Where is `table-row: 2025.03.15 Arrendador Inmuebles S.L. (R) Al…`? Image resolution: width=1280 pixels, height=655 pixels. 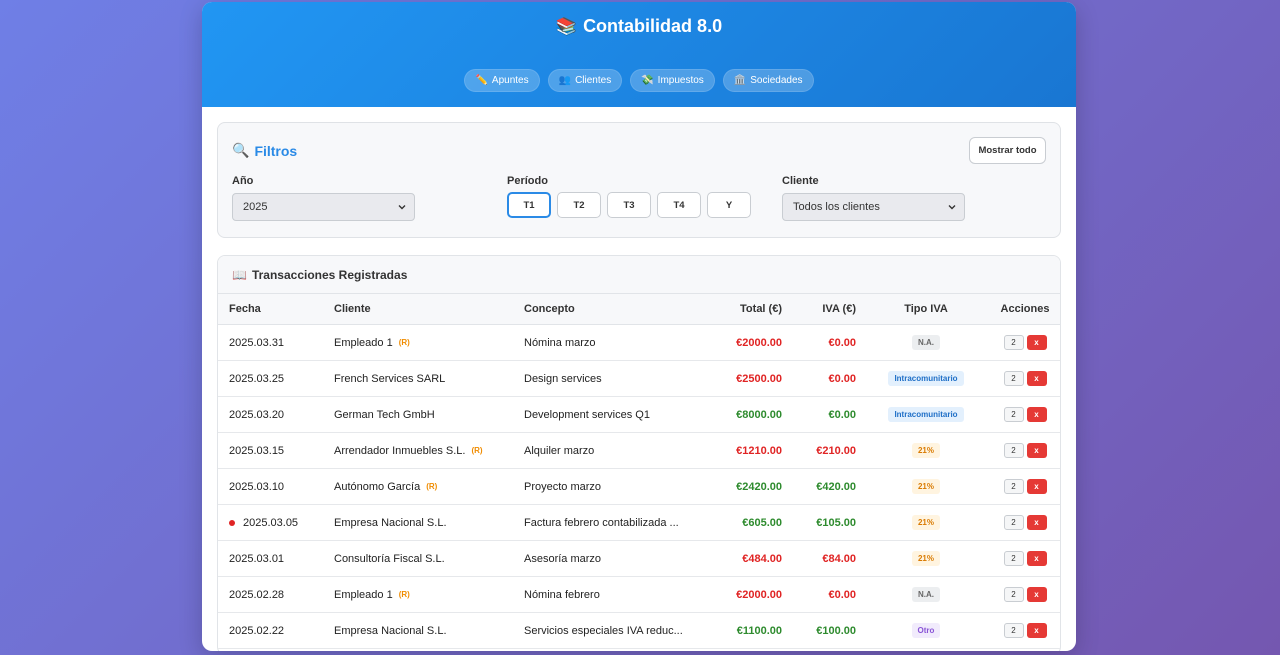
table-row: 2025.03.15 Arrendador Inmuebles S.L. (R) Al… is located at coordinates (639, 451).